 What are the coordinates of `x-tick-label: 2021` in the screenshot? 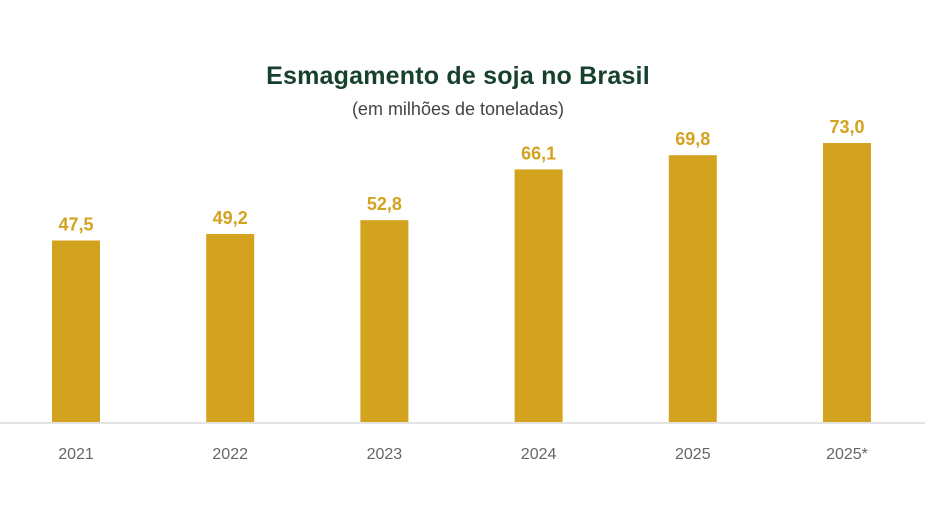 It's located at (76, 454).